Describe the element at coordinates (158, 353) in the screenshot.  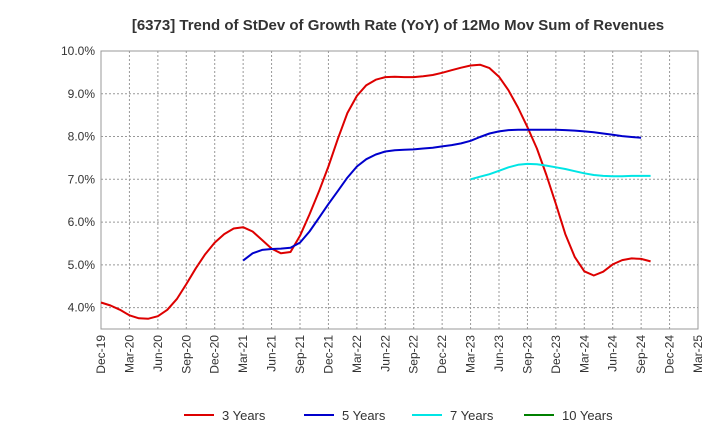
I see `x-tick-label: Jun-20` at that location.